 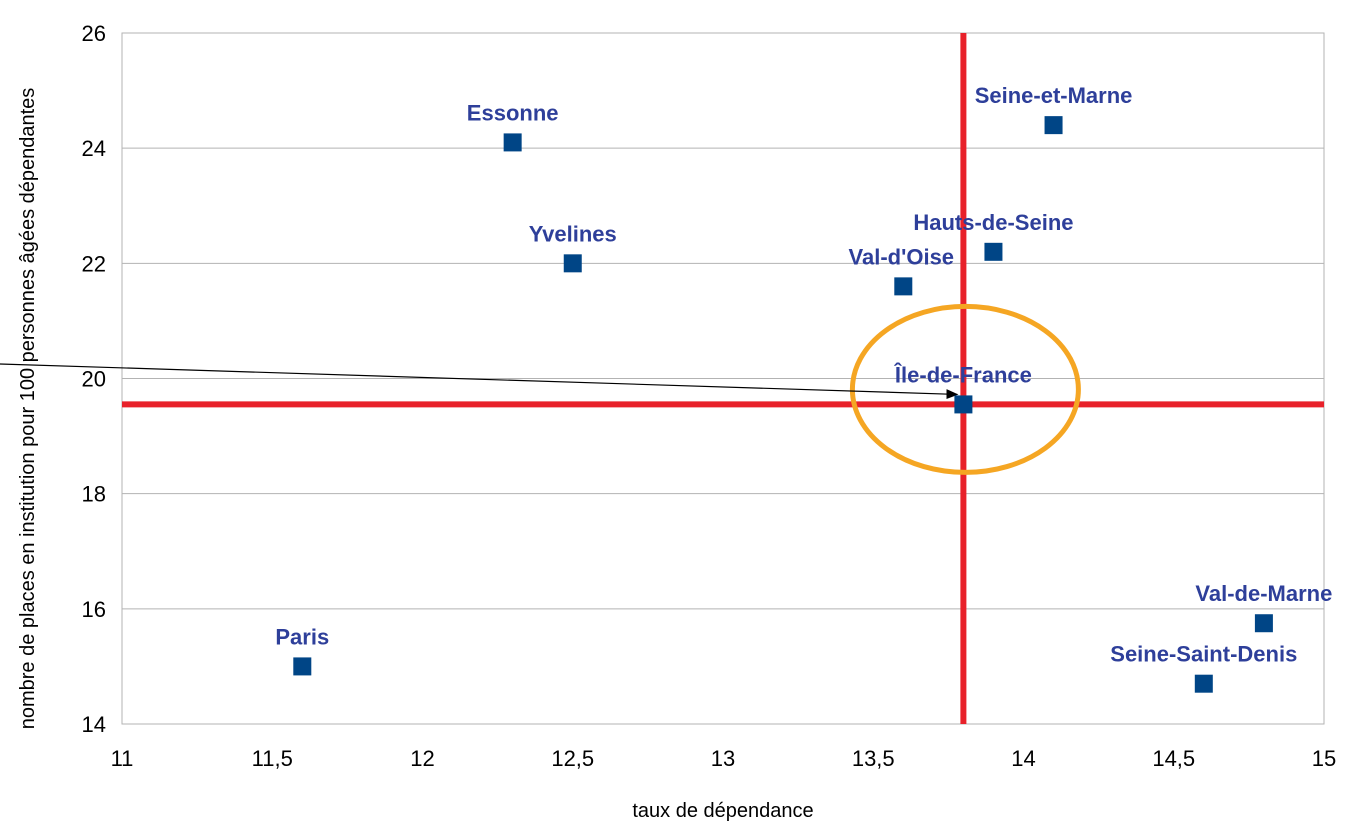 What do you see at coordinates (722, 811) in the screenshot?
I see `x-axis-label: taux de dépendance` at bounding box center [722, 811].